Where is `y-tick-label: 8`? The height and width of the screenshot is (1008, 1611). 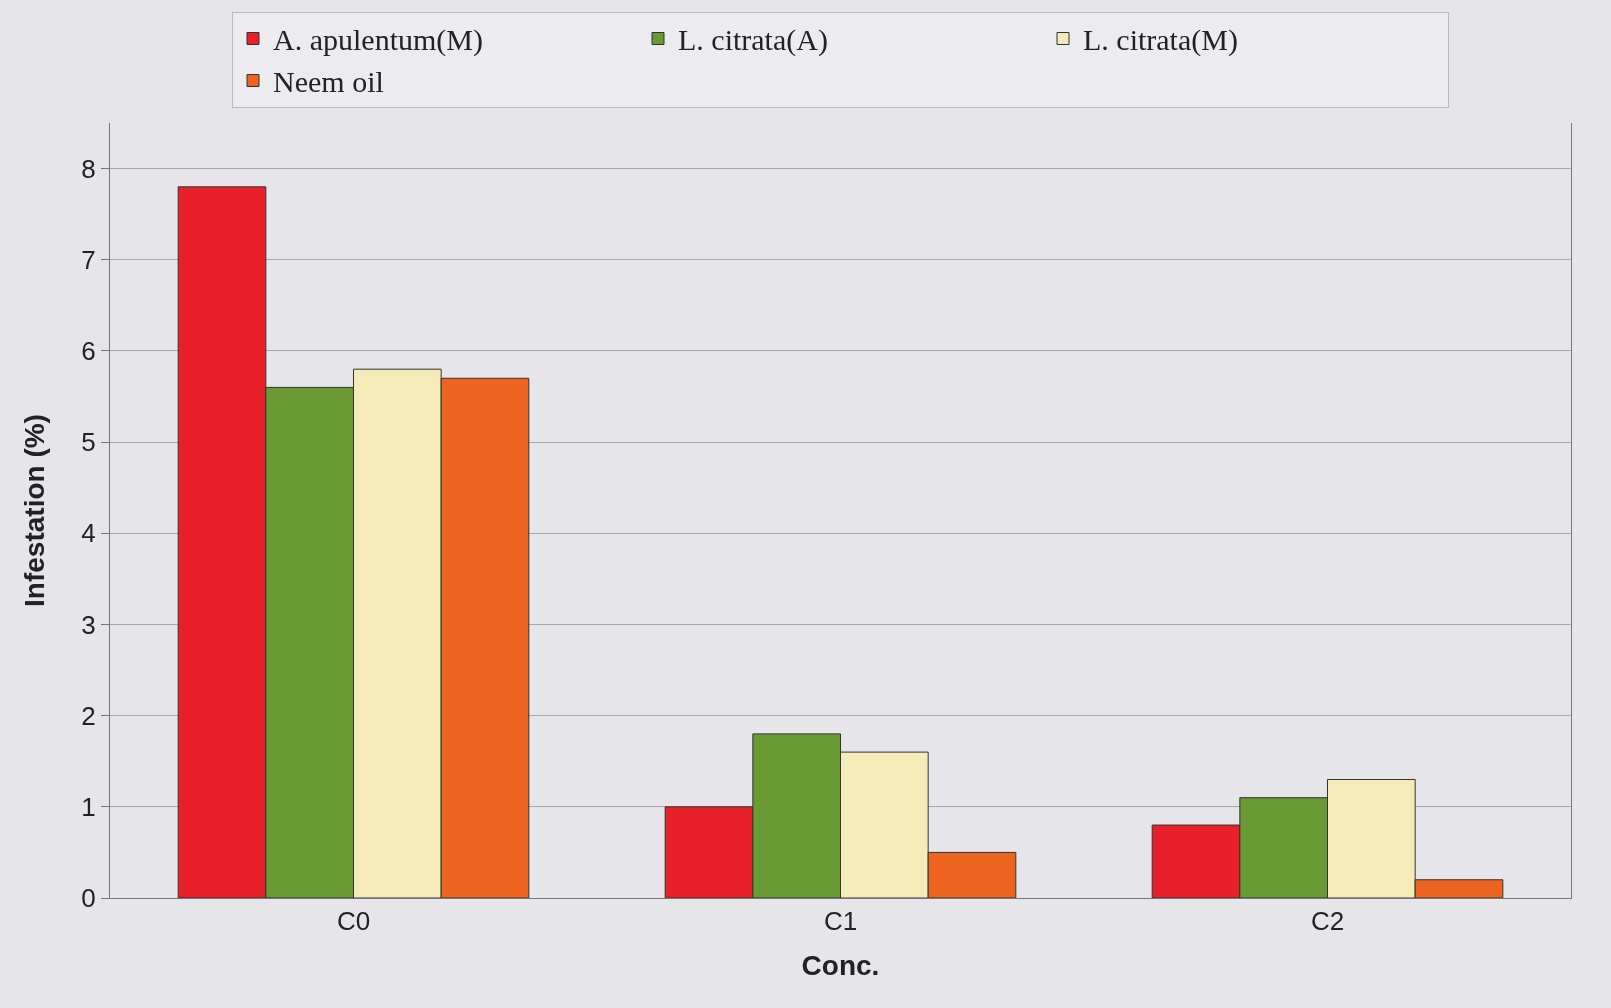
y-tick-label: 8 is located at coordinates (88, 168).